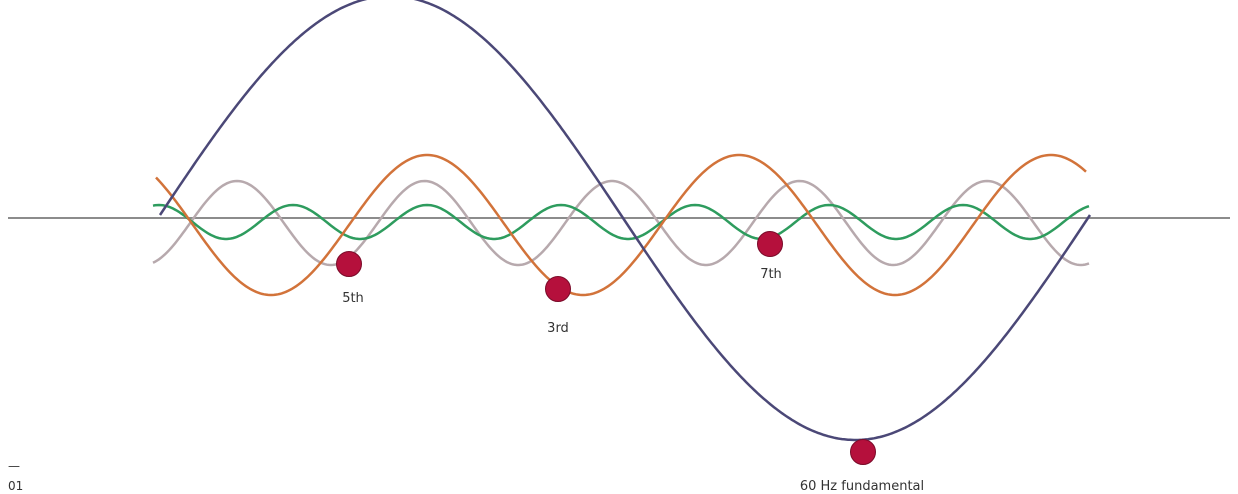  What do you see at coordinates (770, 256) in the screenshot?
I see `seventh-harmonic-marker: 7th` at bounding box center [770, 256].